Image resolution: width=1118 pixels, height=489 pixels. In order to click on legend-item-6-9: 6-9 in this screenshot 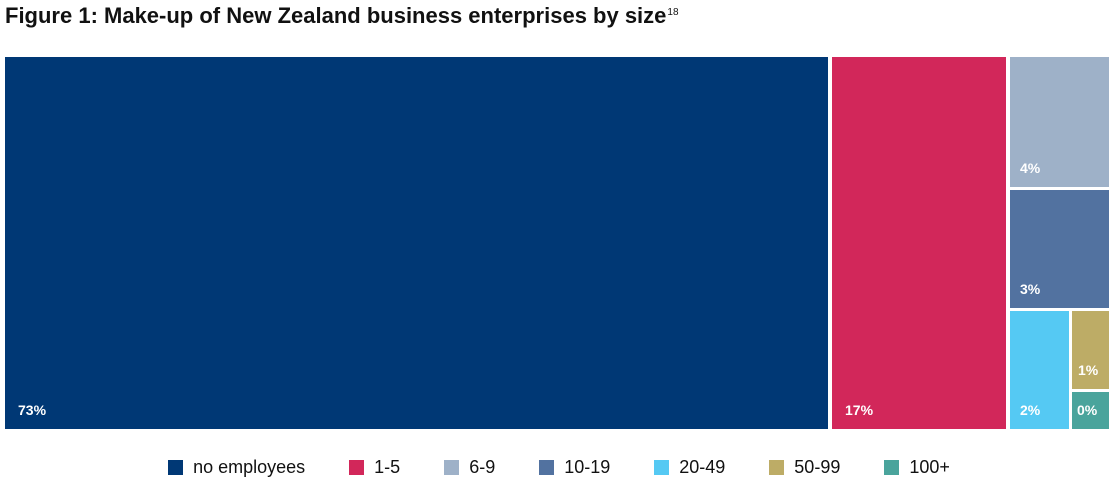, I will do `click(469, 467)`.